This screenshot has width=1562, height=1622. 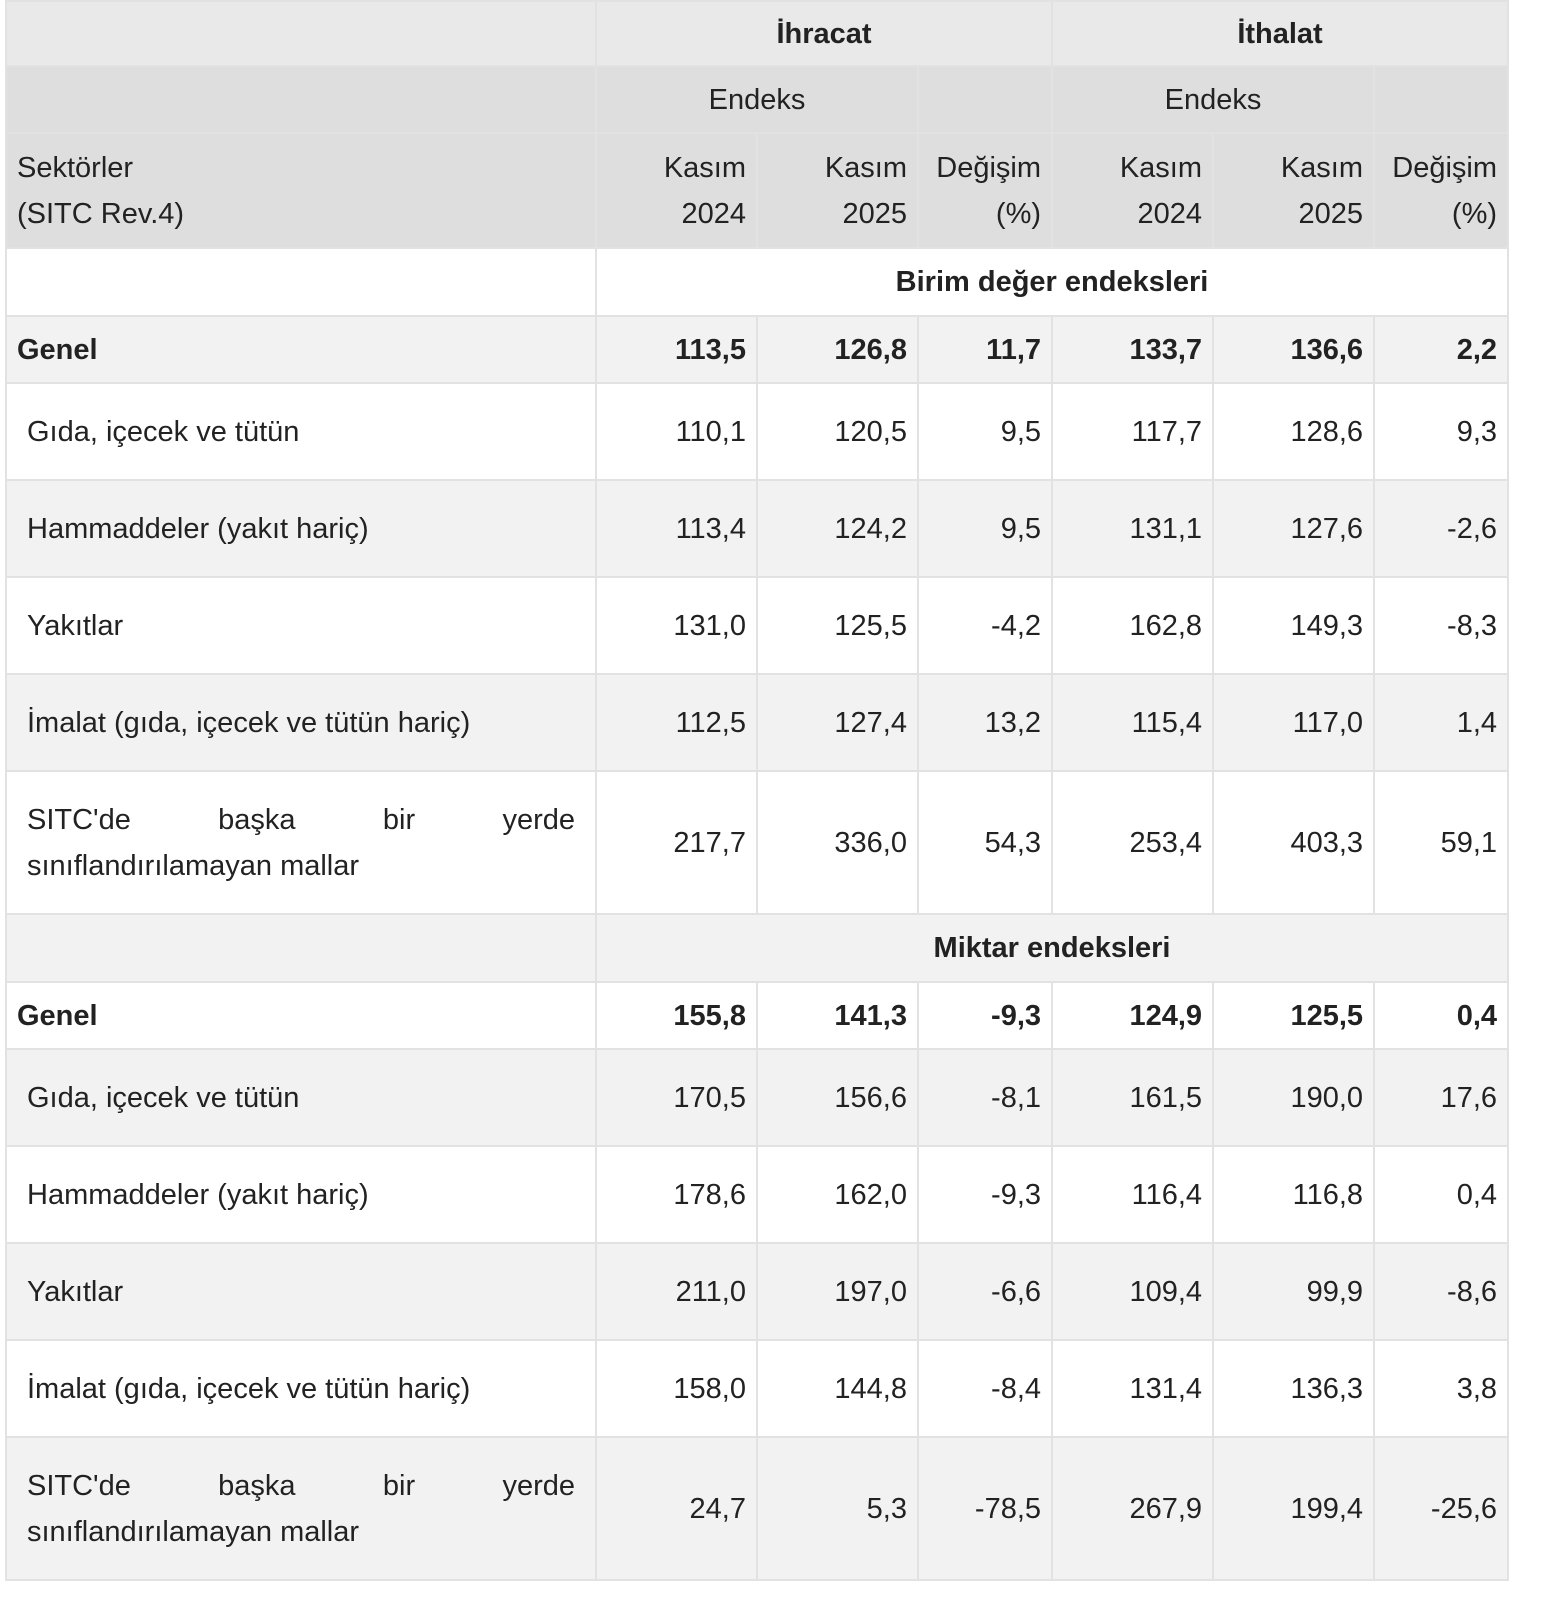 I want to click on value-text: 127,6, so click(x=1327, y=528).